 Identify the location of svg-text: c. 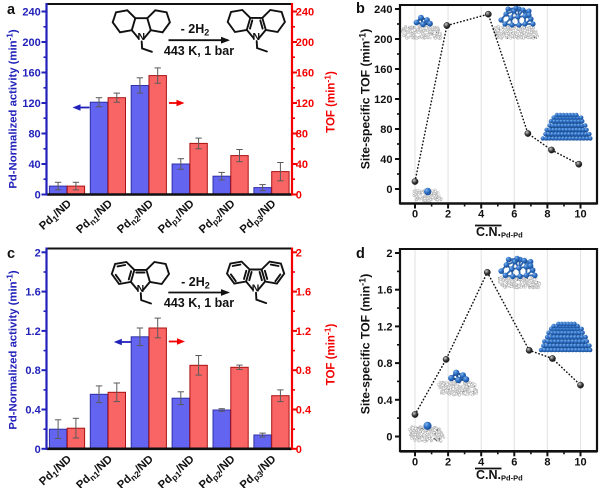
(11, 254).